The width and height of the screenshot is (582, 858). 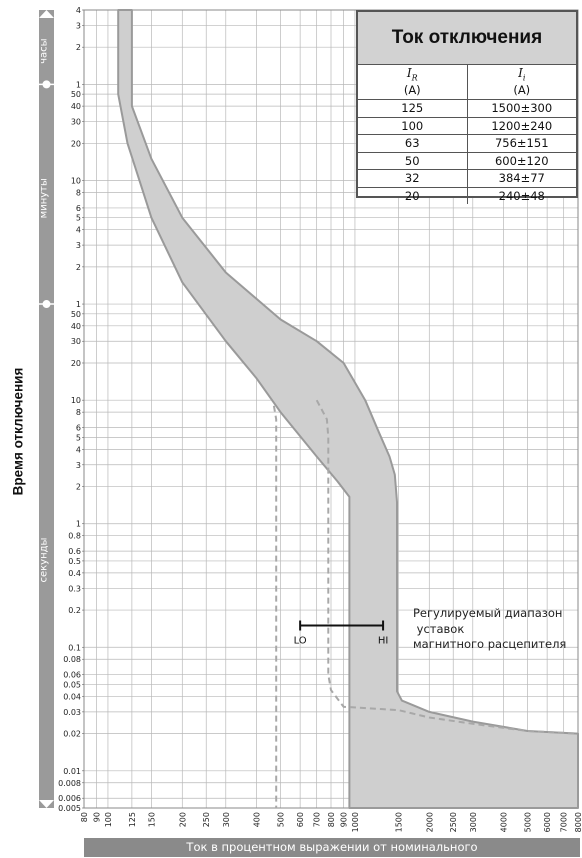 I want to click on x-tick-label: 80, so click(x=84, y=817).